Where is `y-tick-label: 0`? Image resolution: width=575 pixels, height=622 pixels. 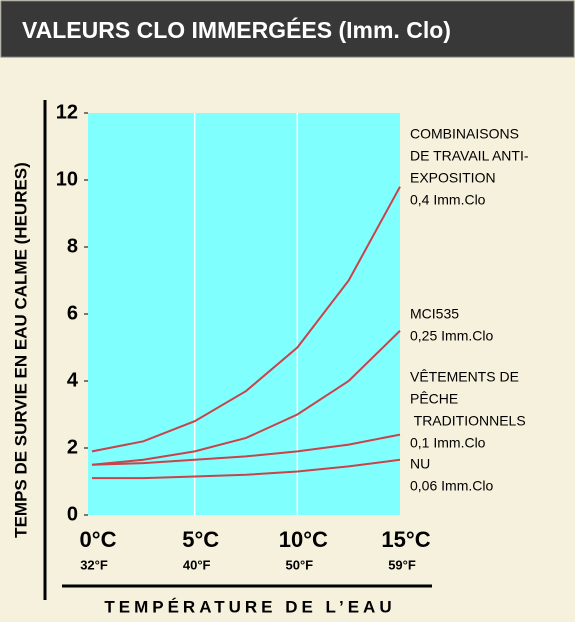 y-tick-label: 0 is located at coordinates (72, 514).